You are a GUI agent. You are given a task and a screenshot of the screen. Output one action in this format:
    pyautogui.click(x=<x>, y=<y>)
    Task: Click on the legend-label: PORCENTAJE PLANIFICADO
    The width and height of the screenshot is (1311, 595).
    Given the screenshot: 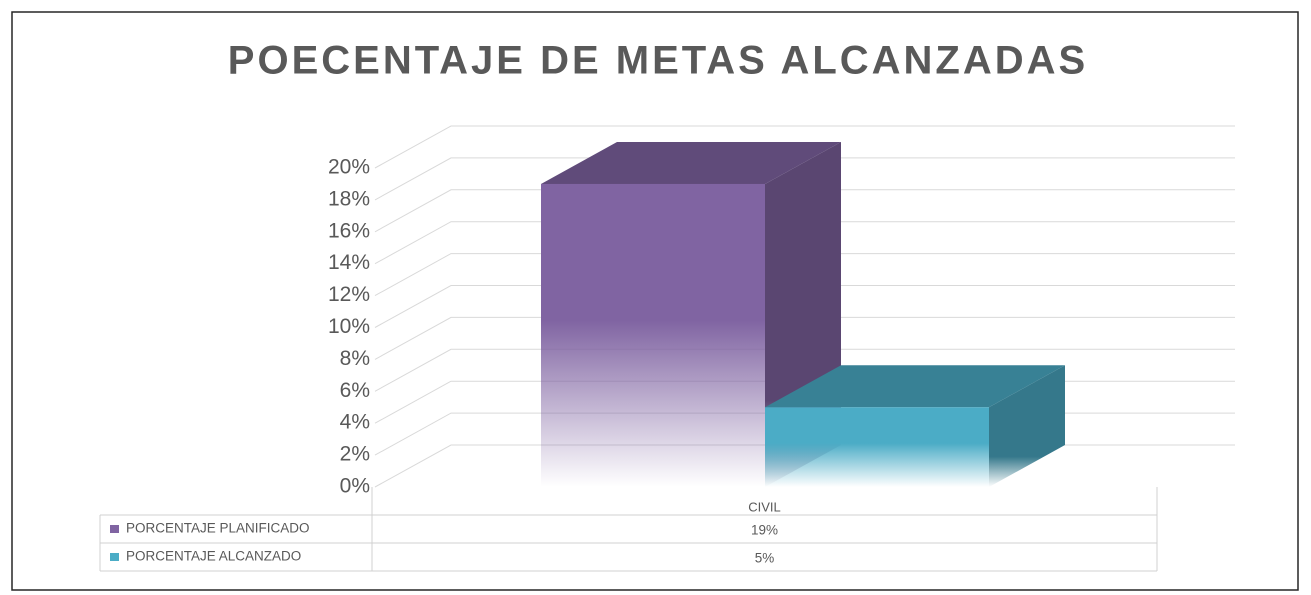 What is the action you would take?
    pyautogui.click(x=218, y=528)
    